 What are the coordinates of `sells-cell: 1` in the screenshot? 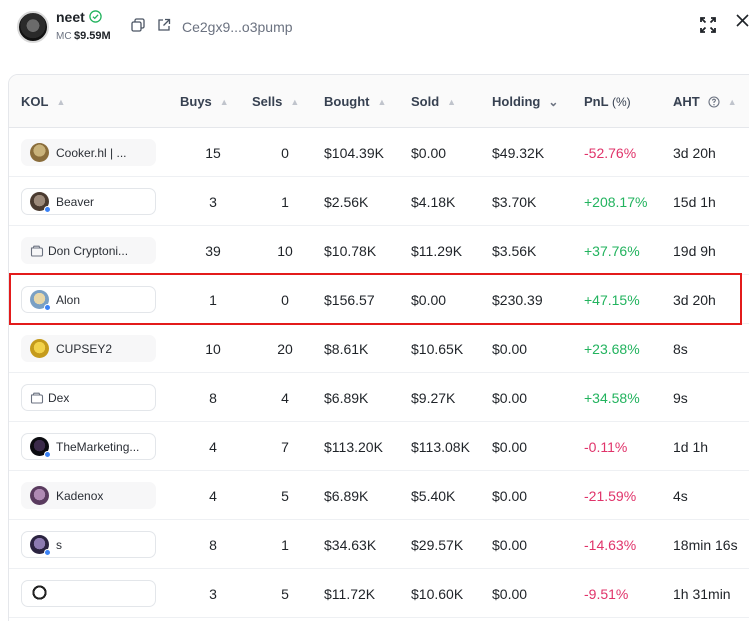 It's located at (285, 544).